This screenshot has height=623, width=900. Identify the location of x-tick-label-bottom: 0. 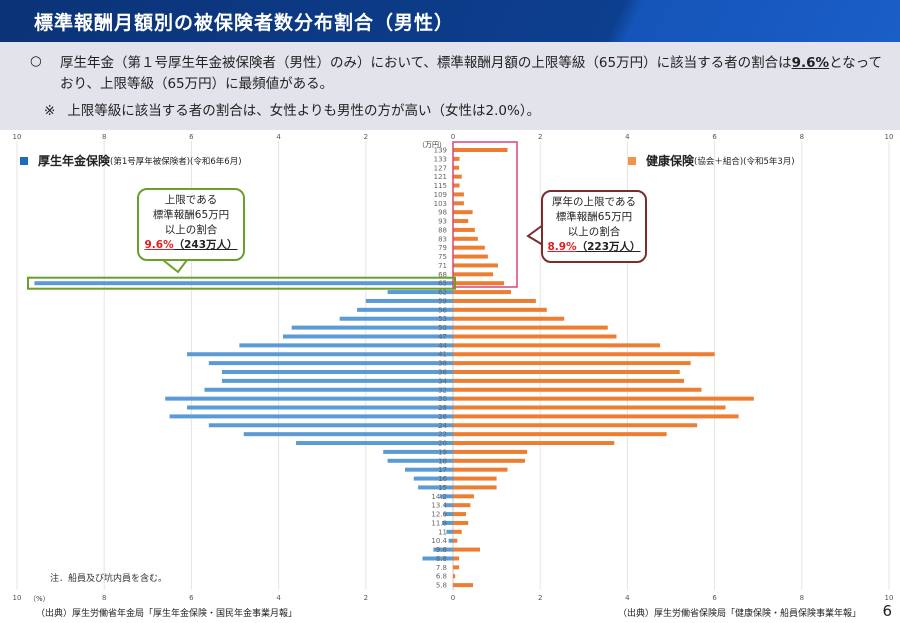
(453, 598).